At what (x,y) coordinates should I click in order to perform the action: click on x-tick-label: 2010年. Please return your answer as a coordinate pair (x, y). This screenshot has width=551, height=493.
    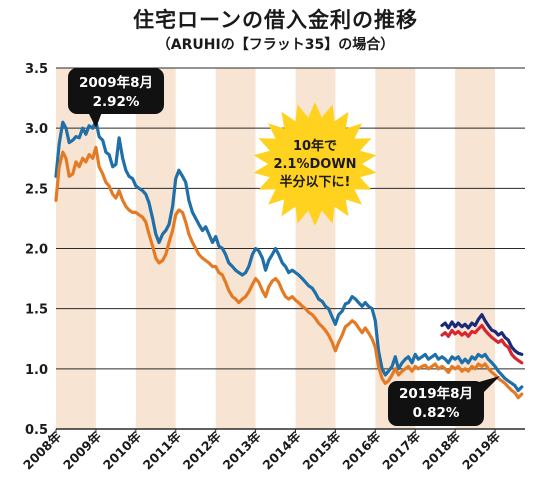
    Looking at the image, I should click on (122, 450).